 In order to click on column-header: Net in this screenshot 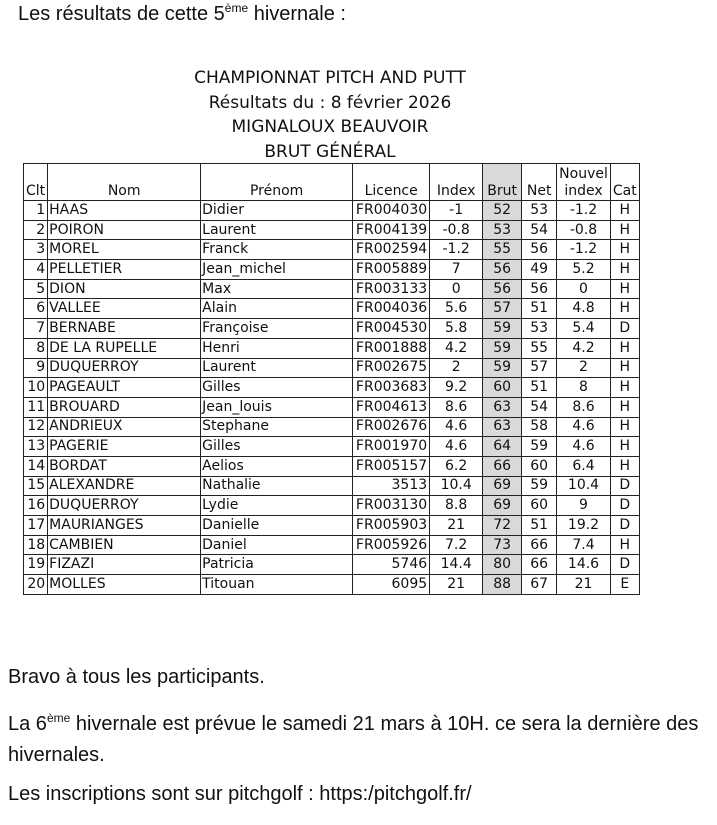, I will do `click(539, 182)`.